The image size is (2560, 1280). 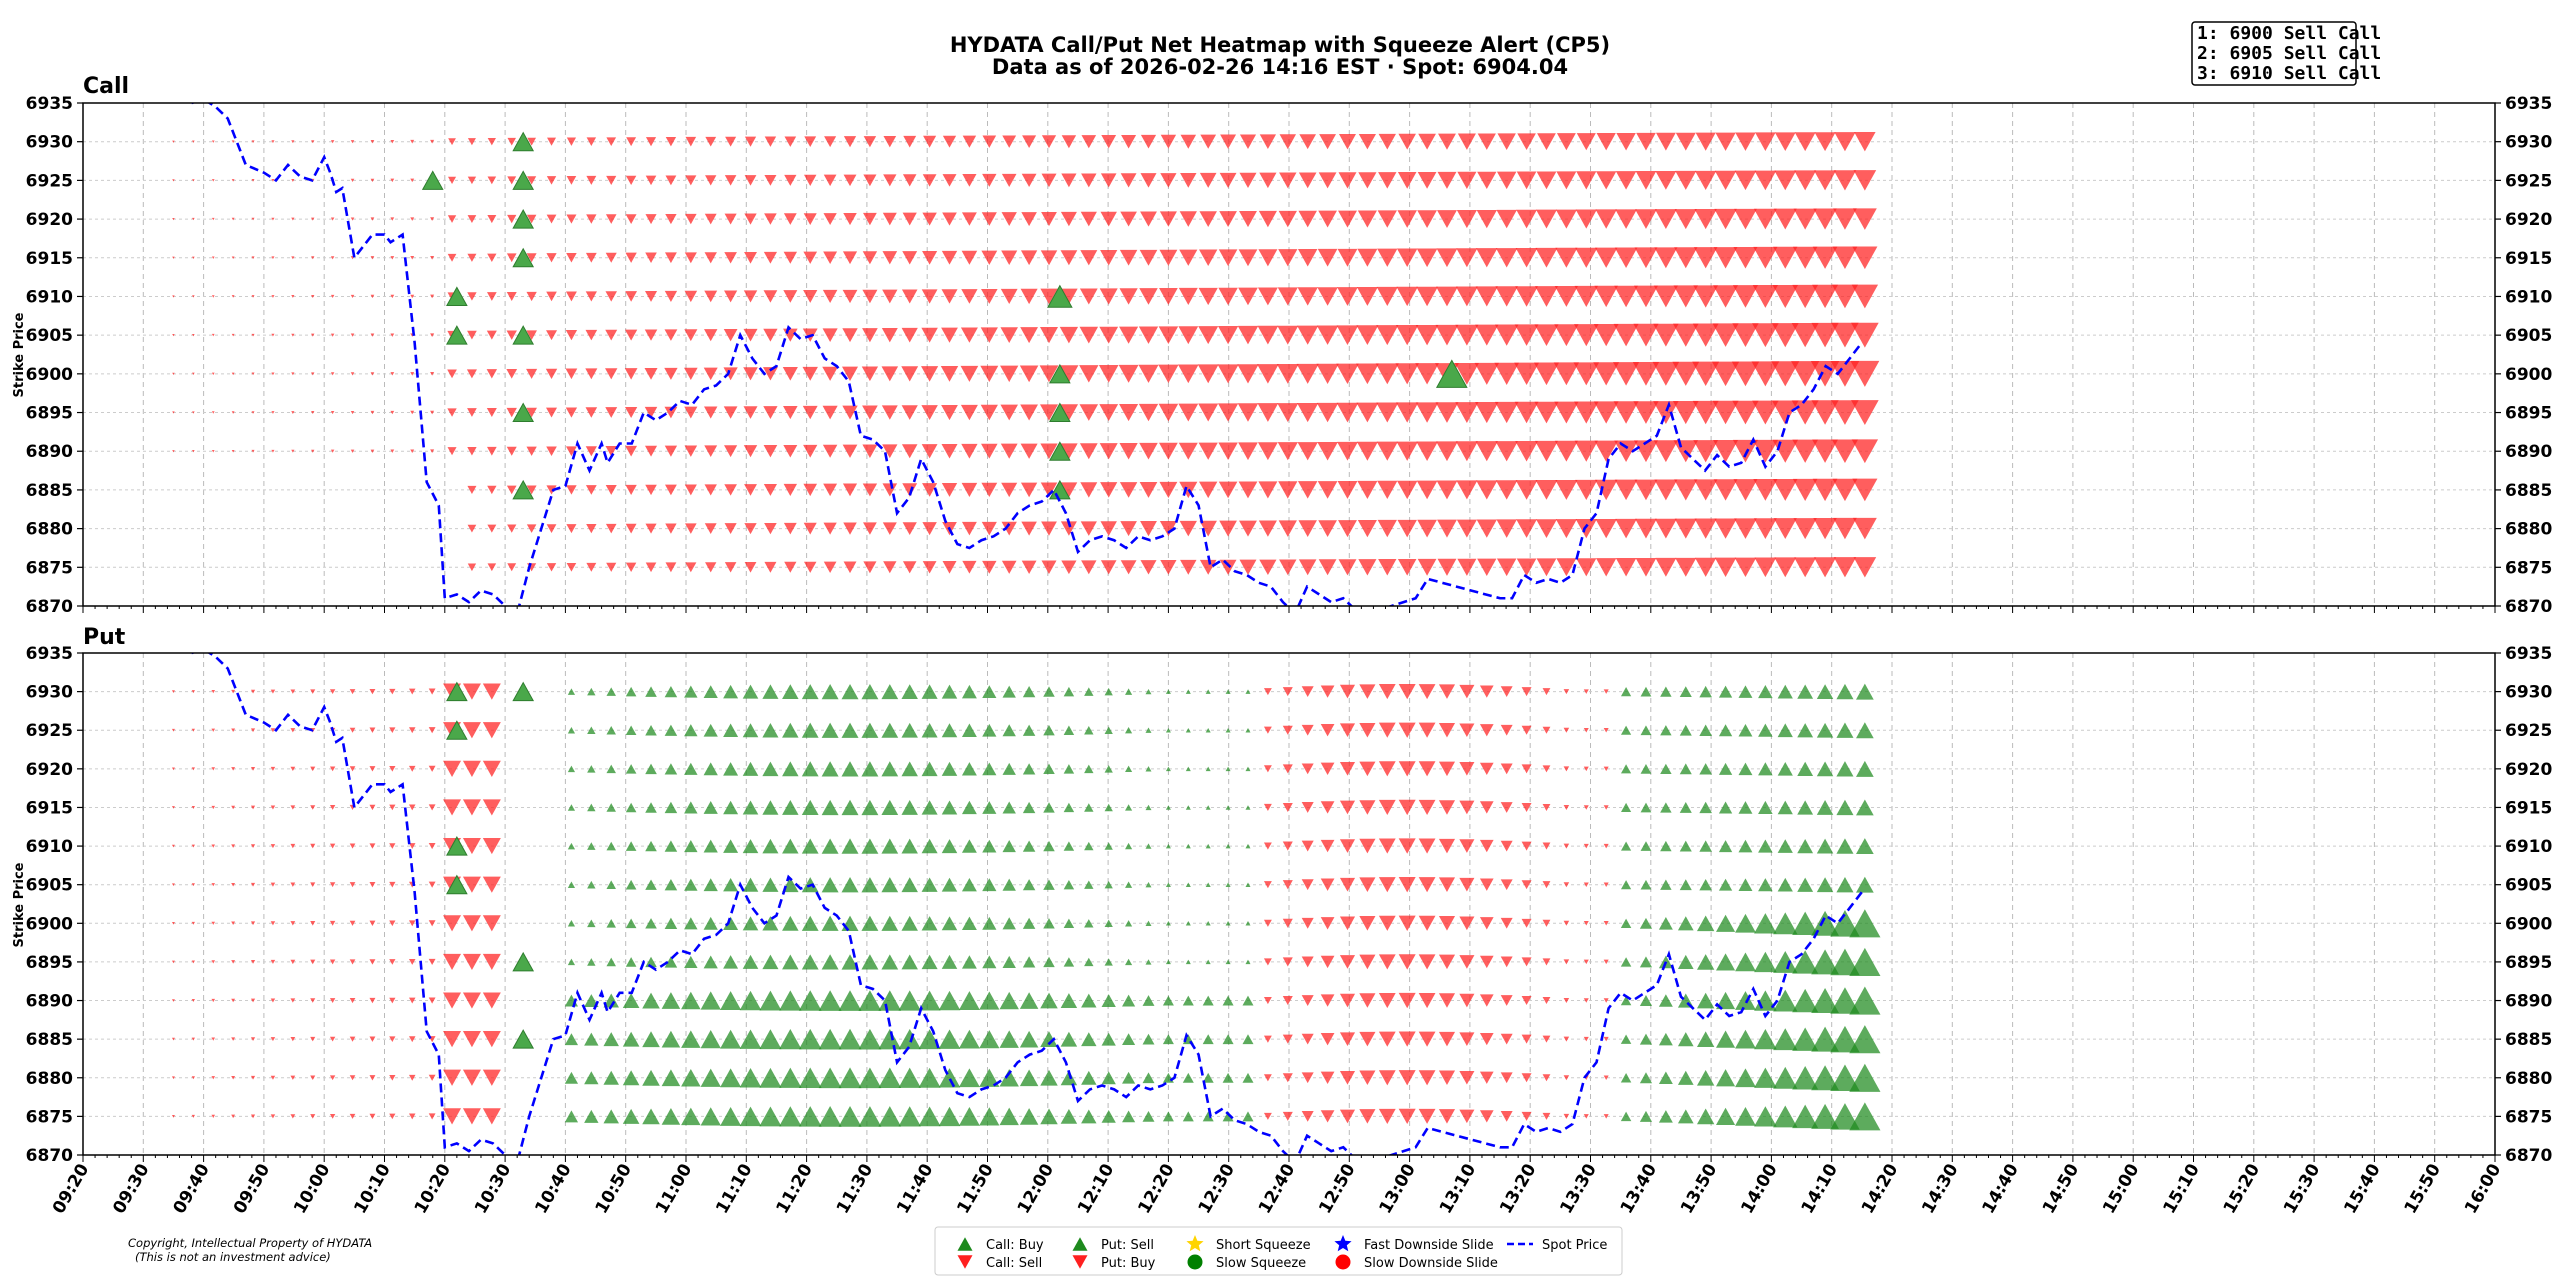 What do you see at coordinates (106, 86) in the screenshot?
I see `call-panel-title: Call` at bounding box center [106, 86].